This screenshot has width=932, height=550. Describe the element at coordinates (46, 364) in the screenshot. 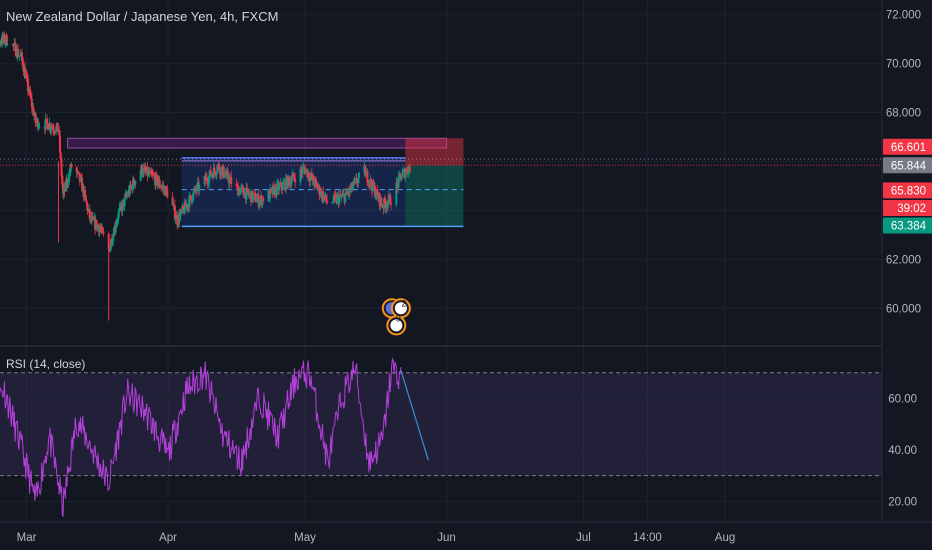

I see `rsi-title: RSI (14, close)` at that location.